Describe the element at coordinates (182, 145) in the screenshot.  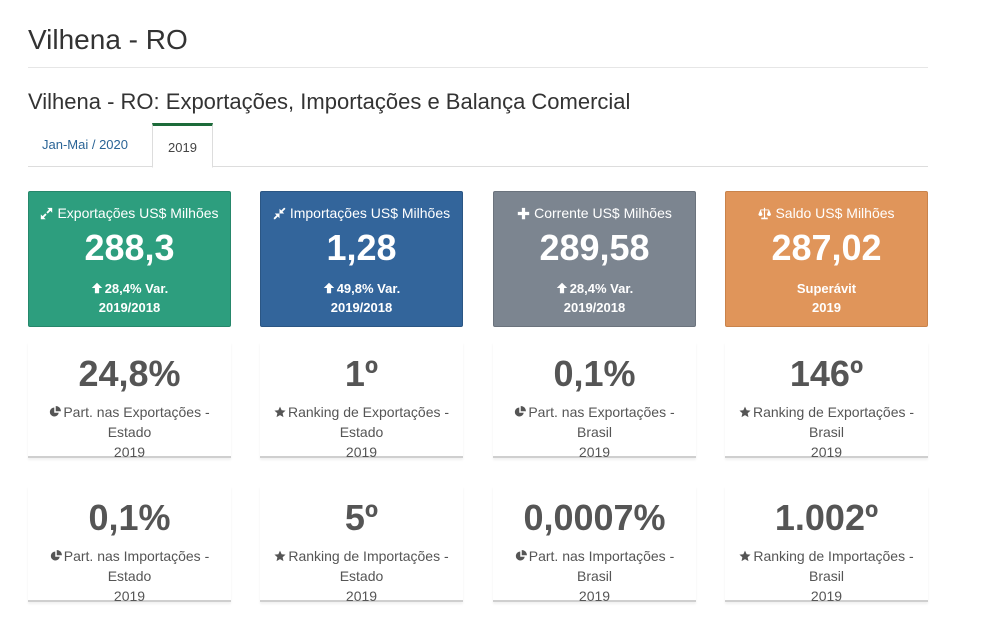
I see `tab-2019: 2019` at that location.